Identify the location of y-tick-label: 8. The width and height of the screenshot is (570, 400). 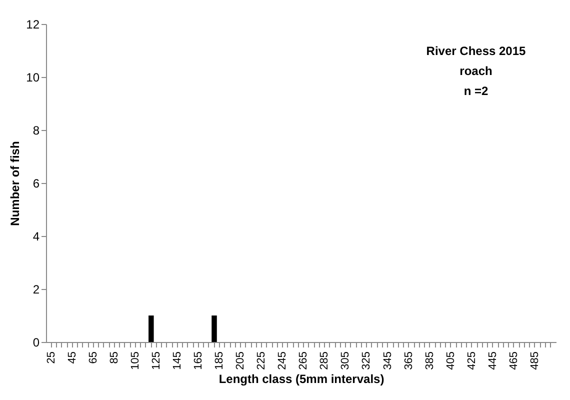
(36, 131).